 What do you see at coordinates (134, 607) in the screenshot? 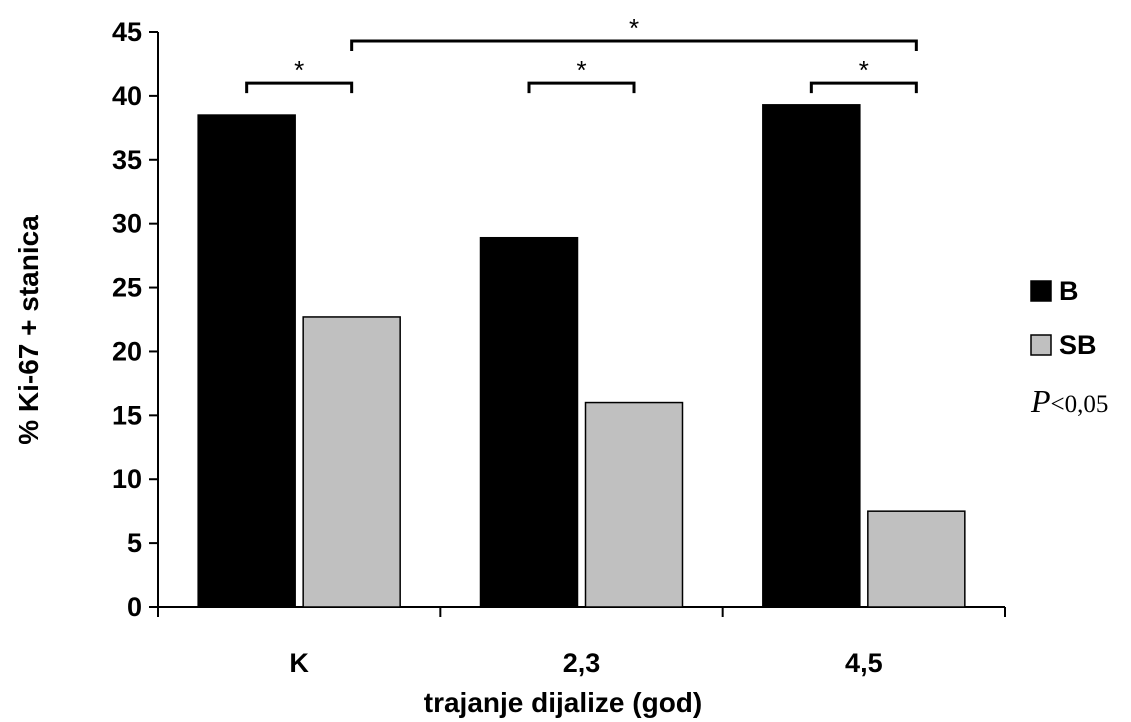
I see `y-tick-label: 0` at bounding box center [134, 607].